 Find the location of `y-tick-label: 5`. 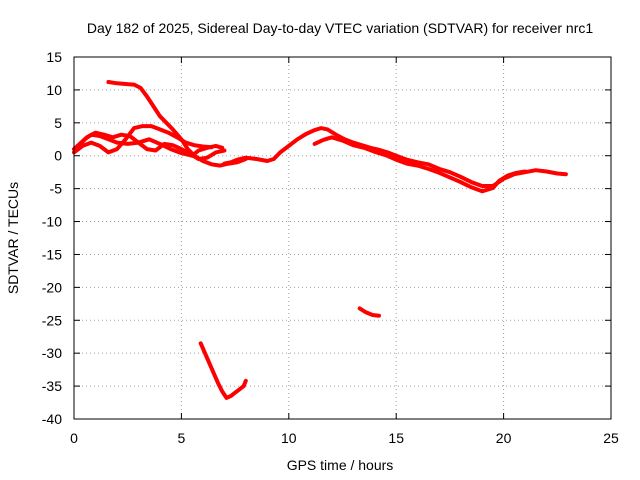

y-tick-label: 5 is located at coordinates (58, 123).